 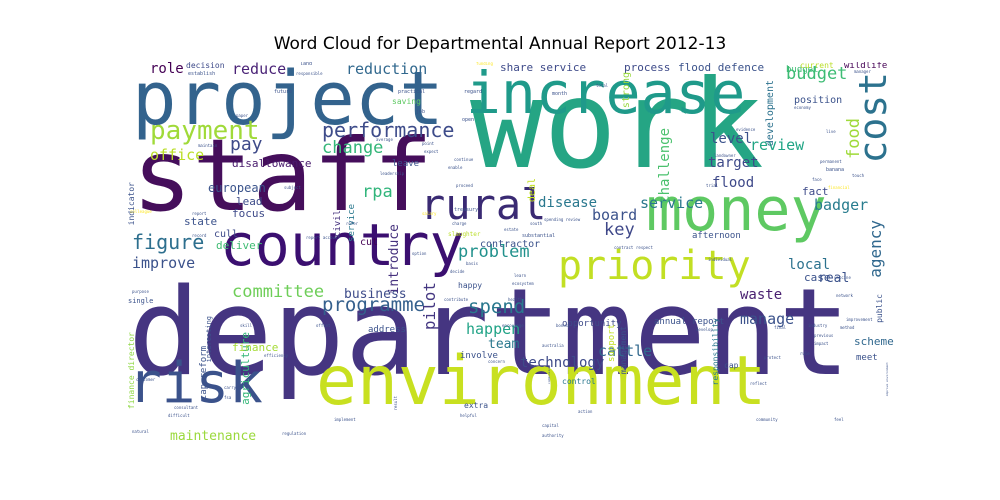 I want to click on word-115: average, so click(x=384, y=139).